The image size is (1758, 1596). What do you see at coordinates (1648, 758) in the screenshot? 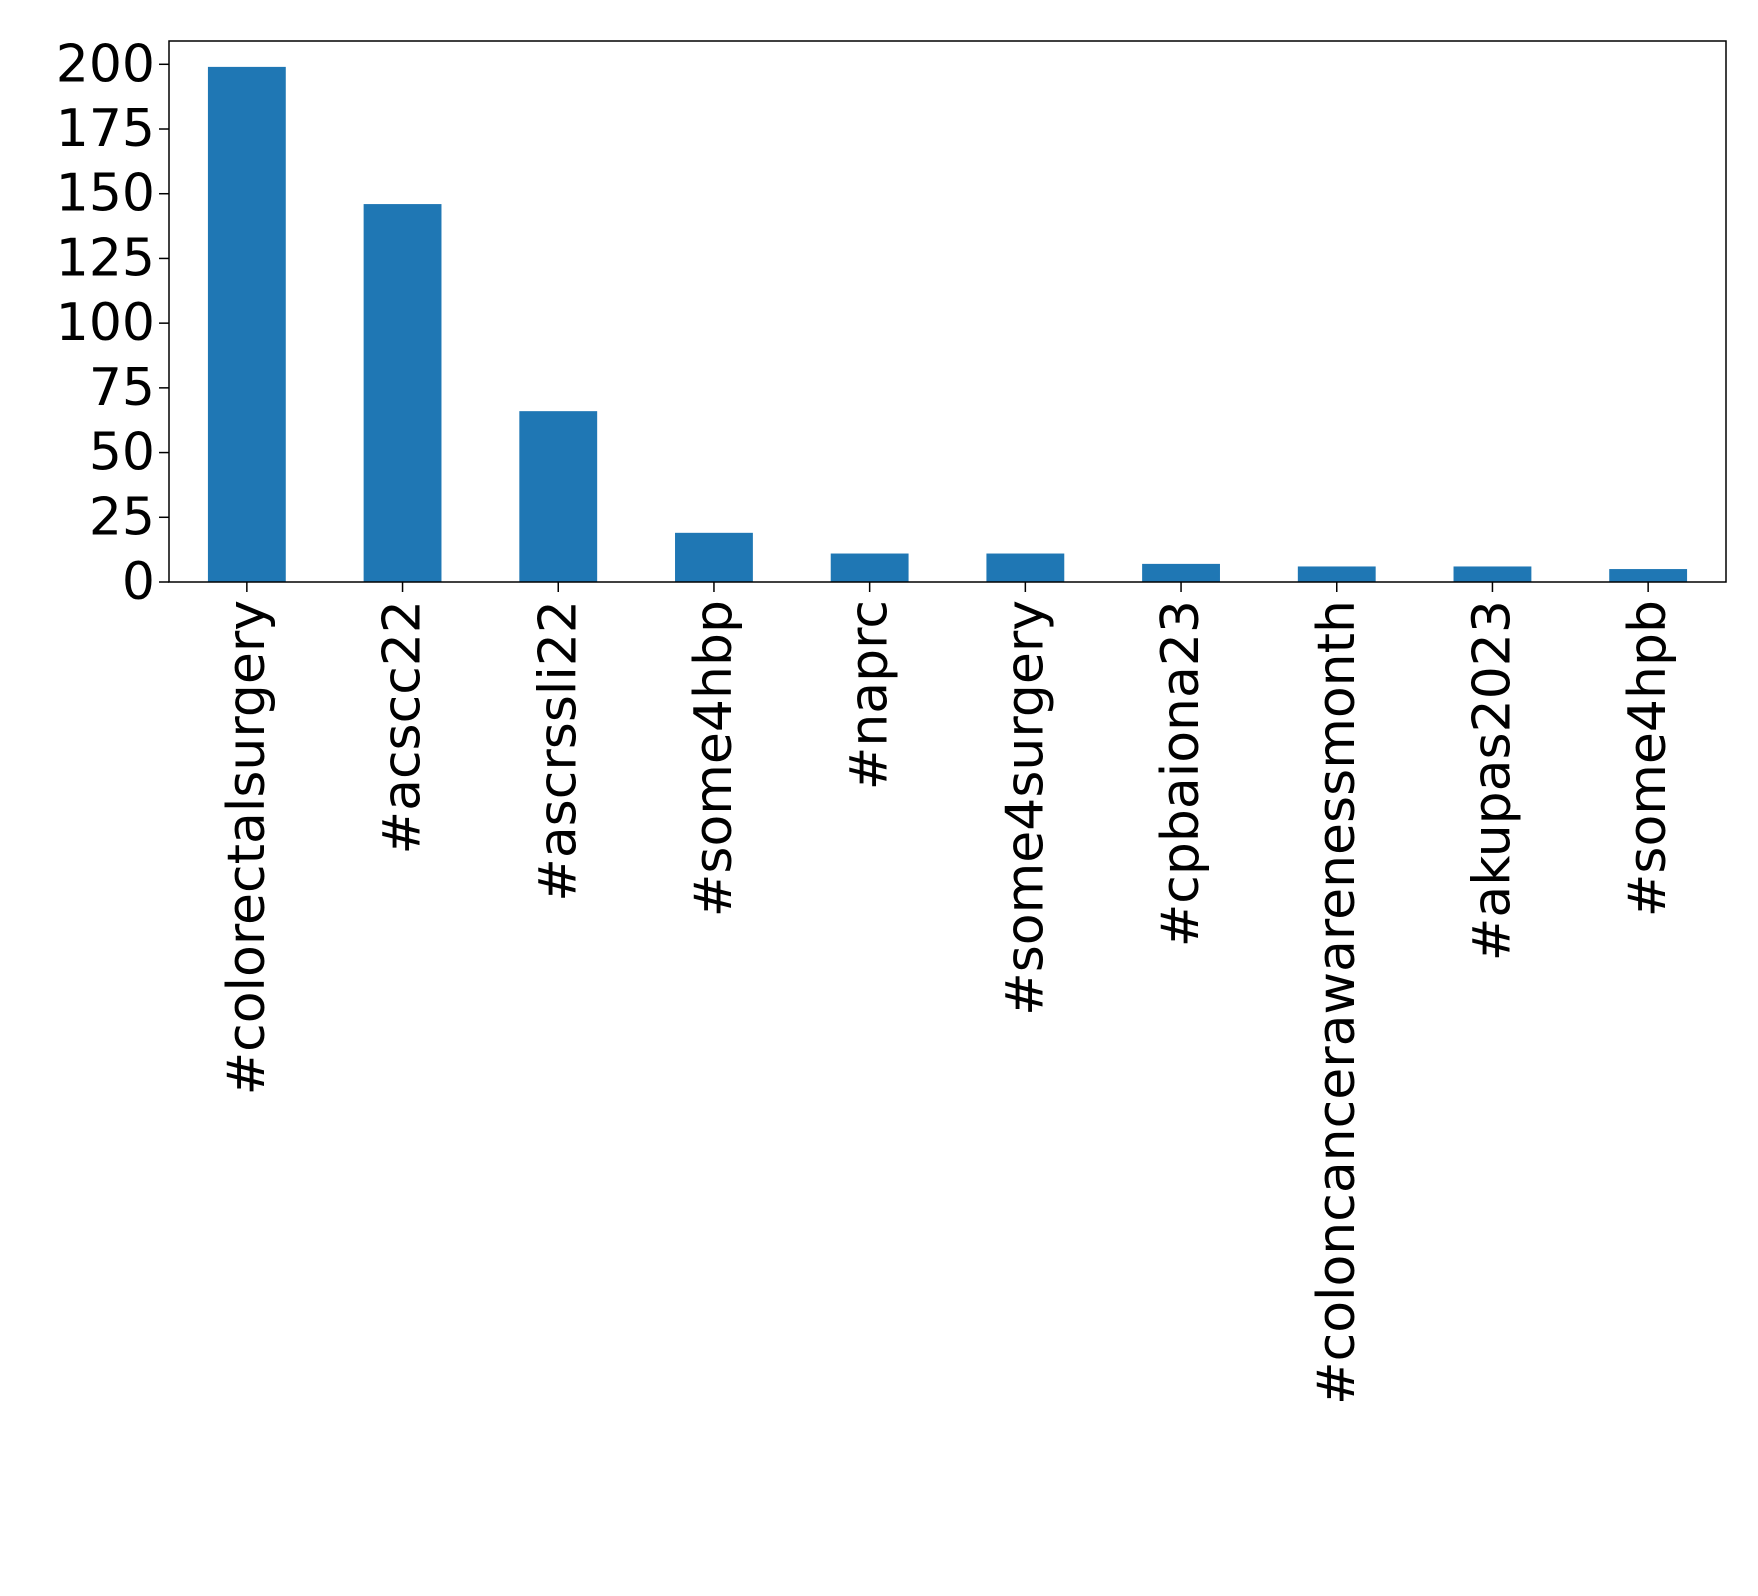
I see `x-tick-label-some4hpb: #some4hpb` at bounding box center [1648, 758].